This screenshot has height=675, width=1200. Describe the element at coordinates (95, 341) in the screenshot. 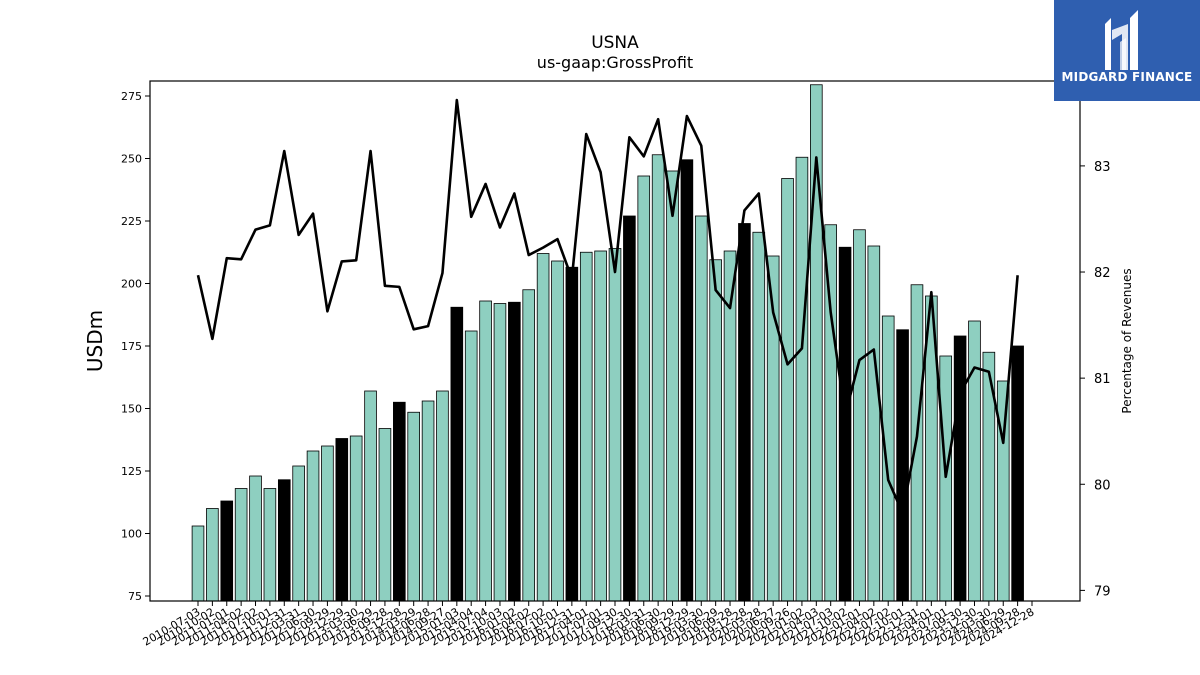

I see `y-axis-label: USDm` at that location.